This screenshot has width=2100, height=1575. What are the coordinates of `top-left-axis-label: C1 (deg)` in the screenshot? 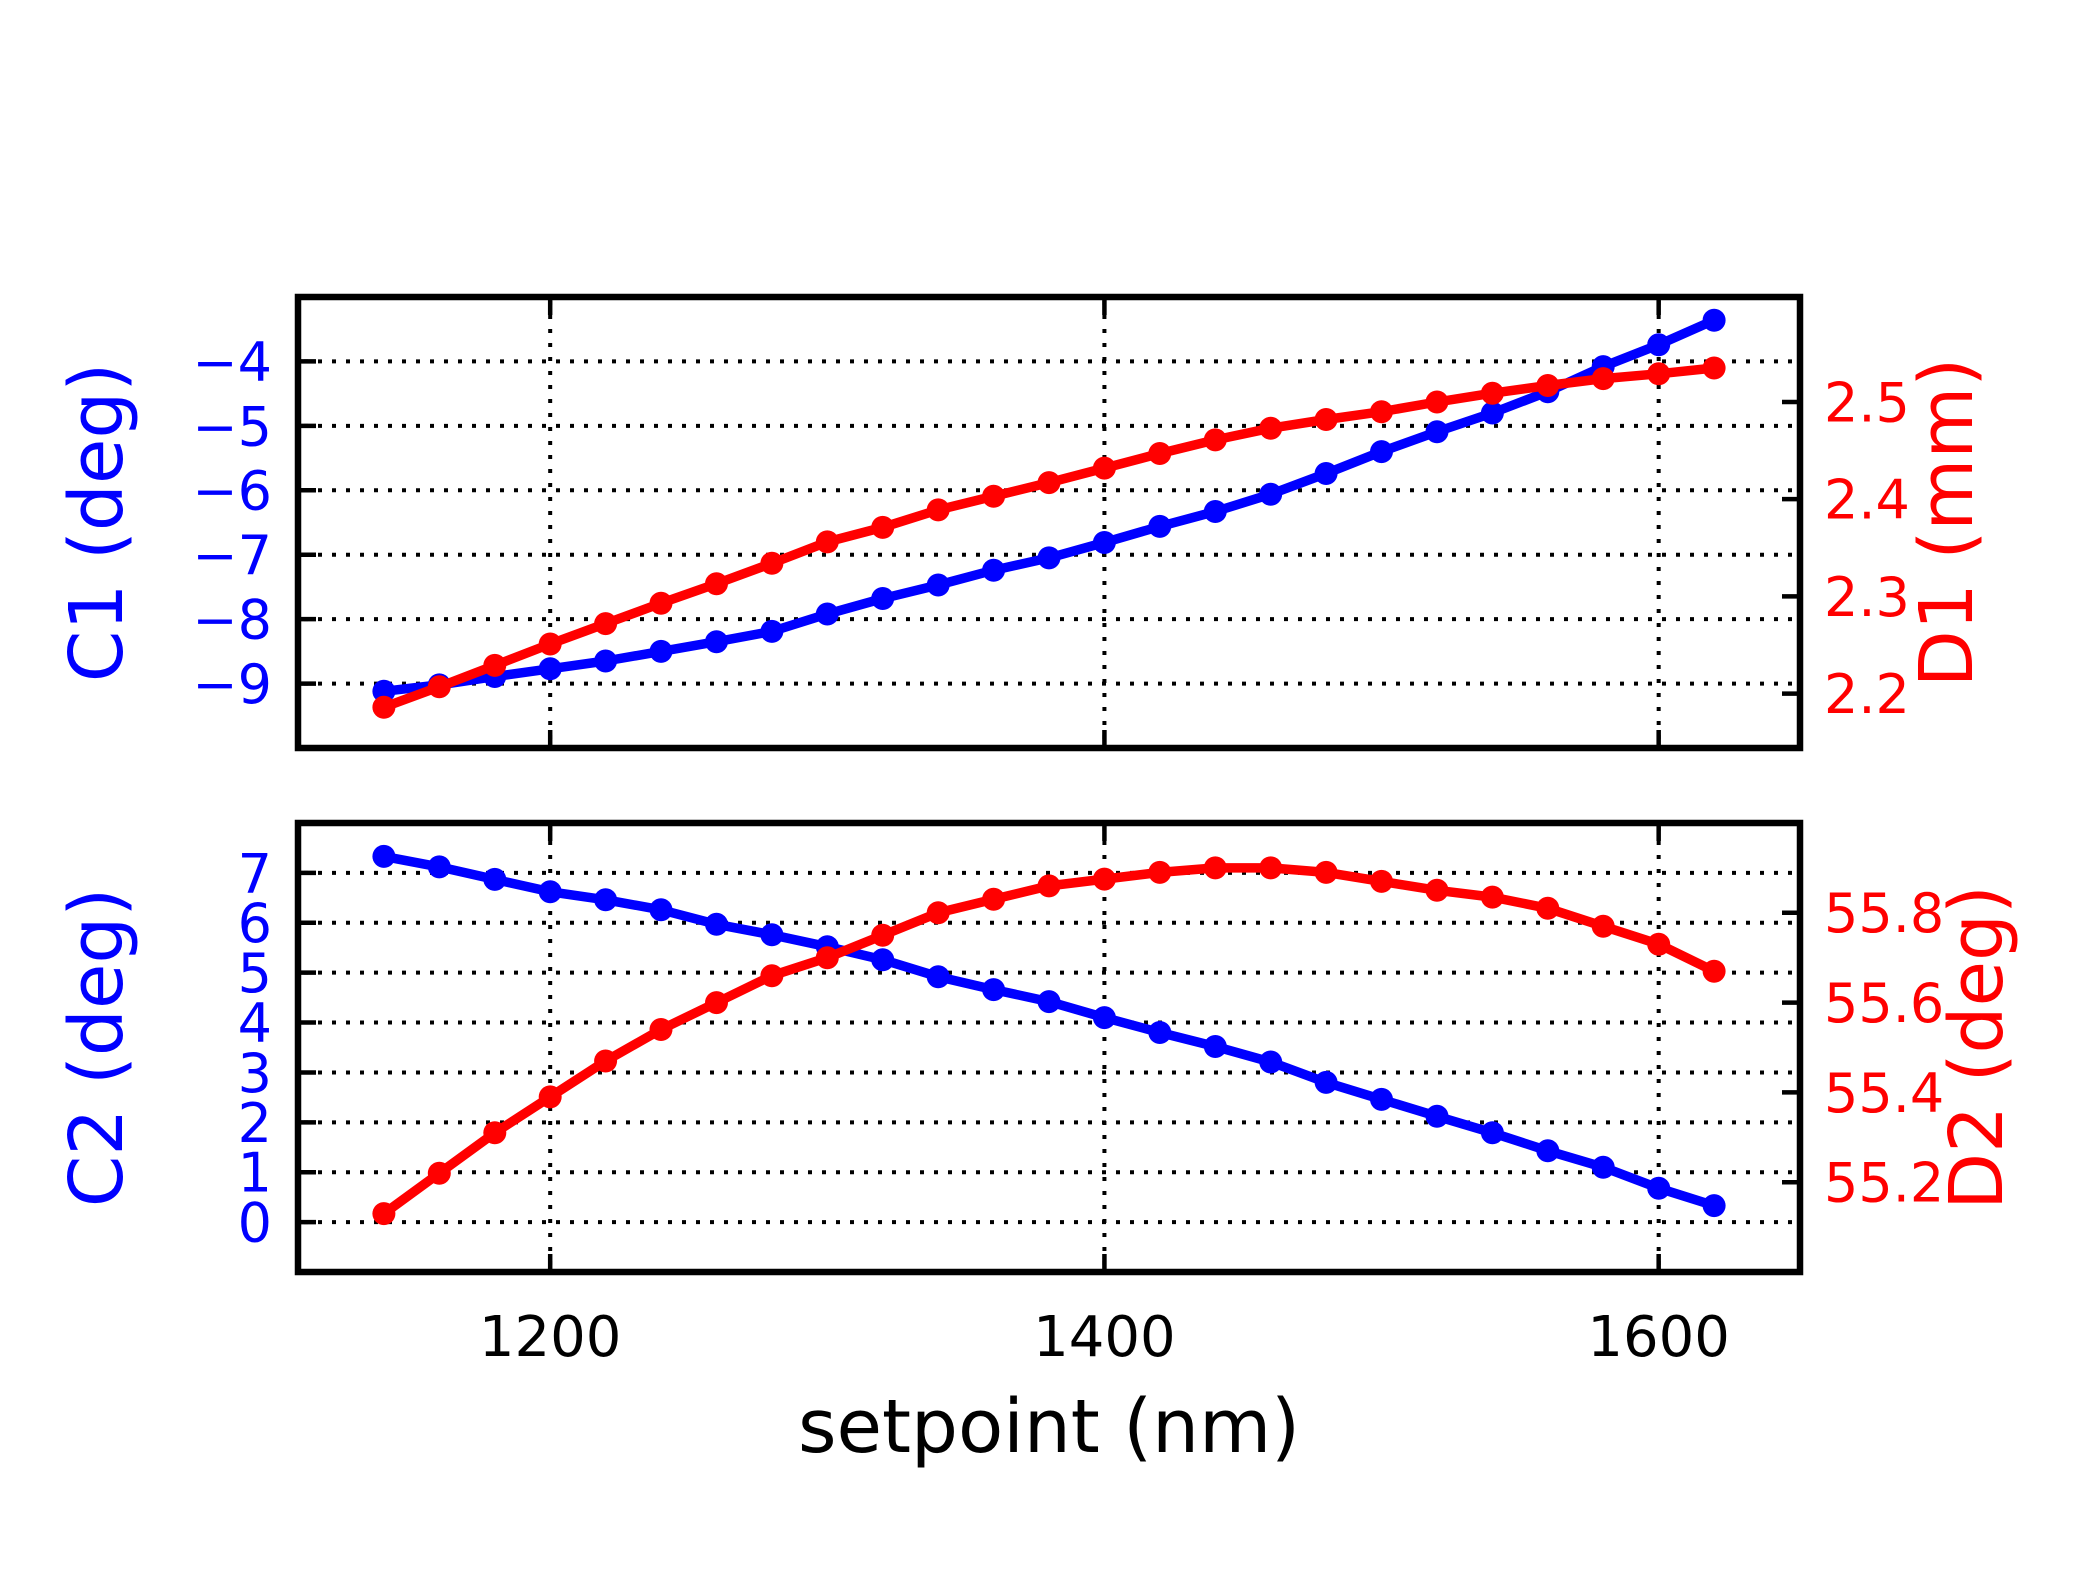 It's located at (97, 523).